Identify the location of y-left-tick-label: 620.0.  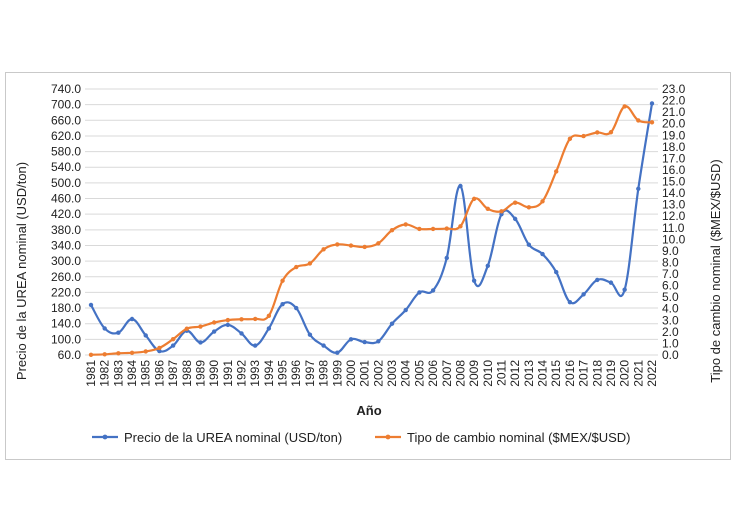
(66, 136).